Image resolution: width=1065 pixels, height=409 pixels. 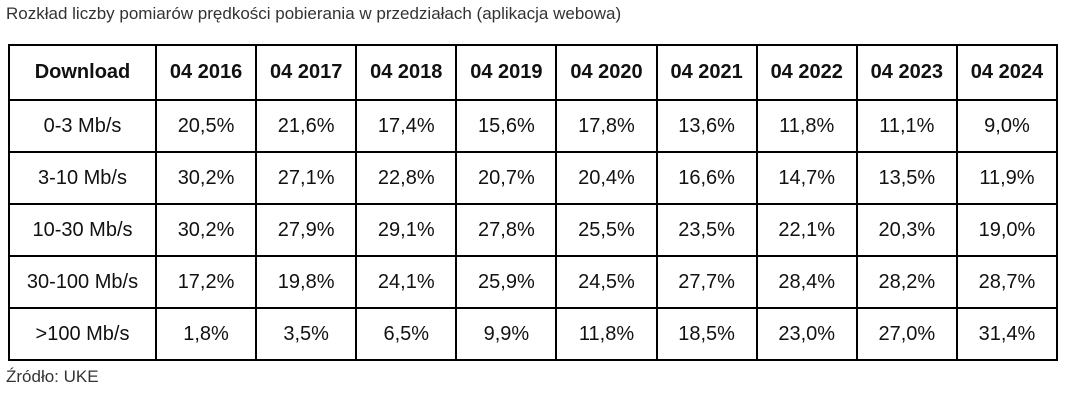 I want to click on table-cell: 25,5%, so click(x=606, y=230).